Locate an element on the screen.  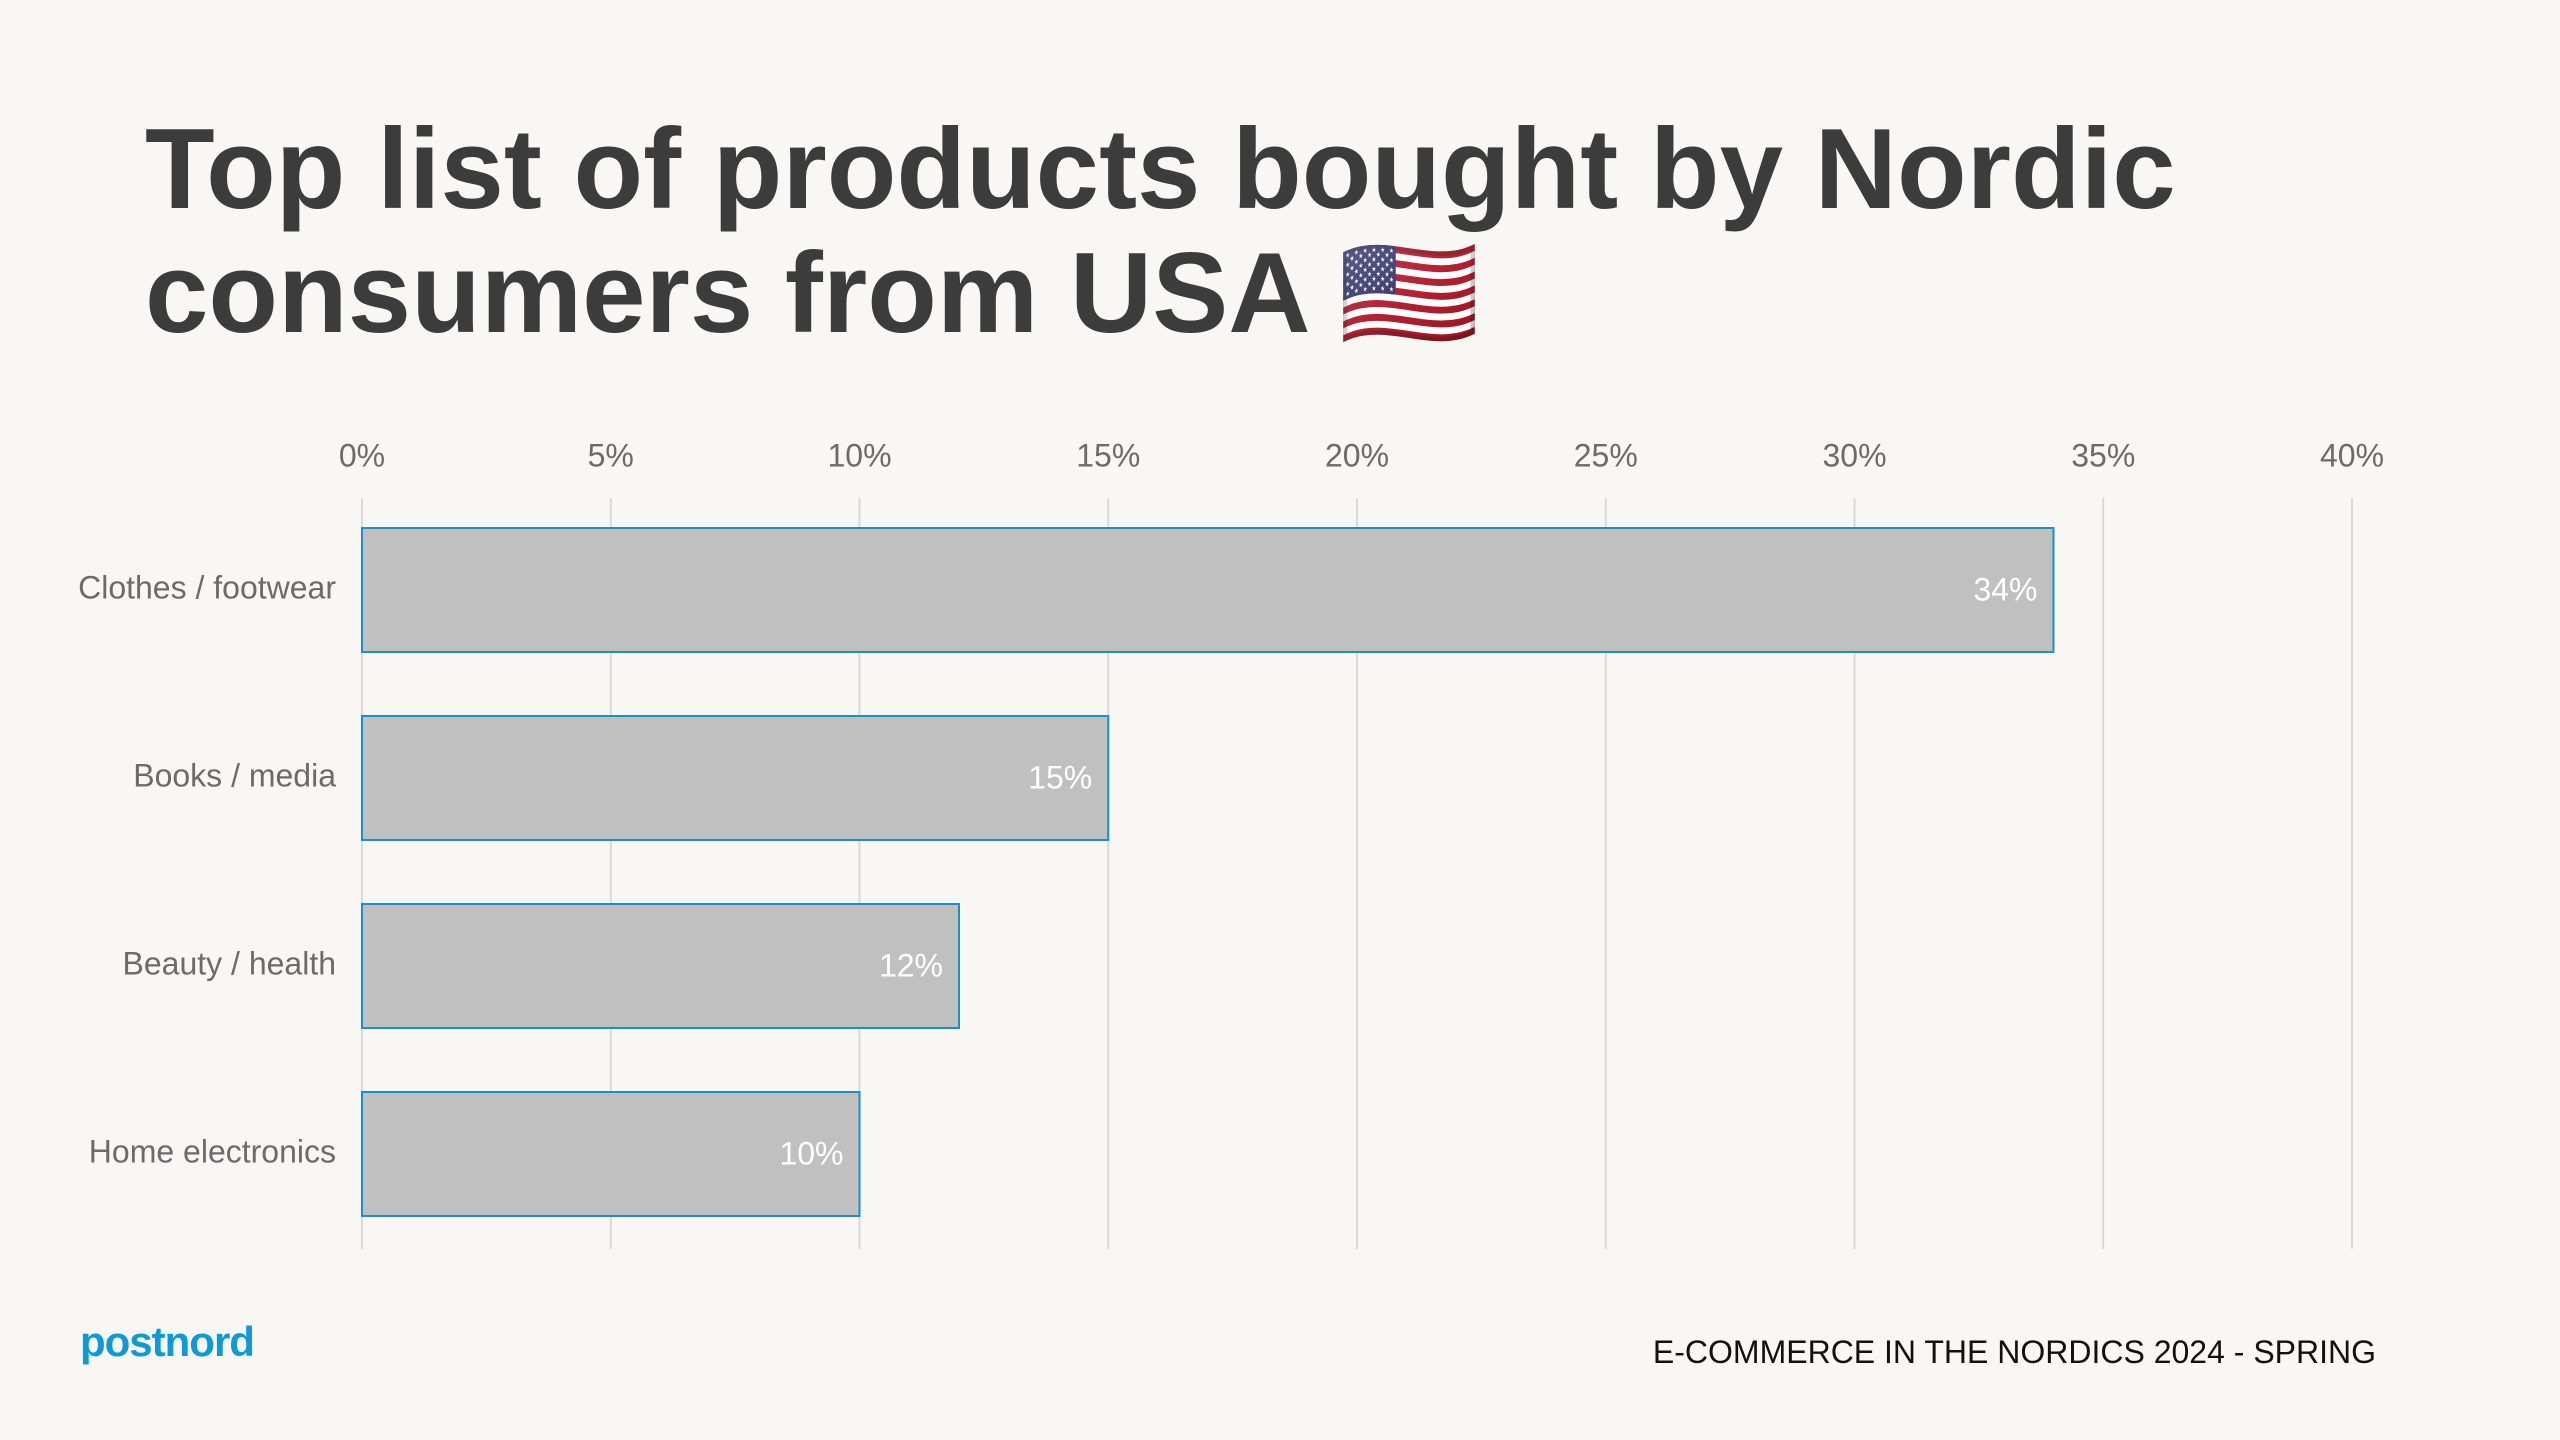
footer: E-COMMERCE IN THE NORDICS 2024 - SPRING is located at coordinates (2014, 1352).